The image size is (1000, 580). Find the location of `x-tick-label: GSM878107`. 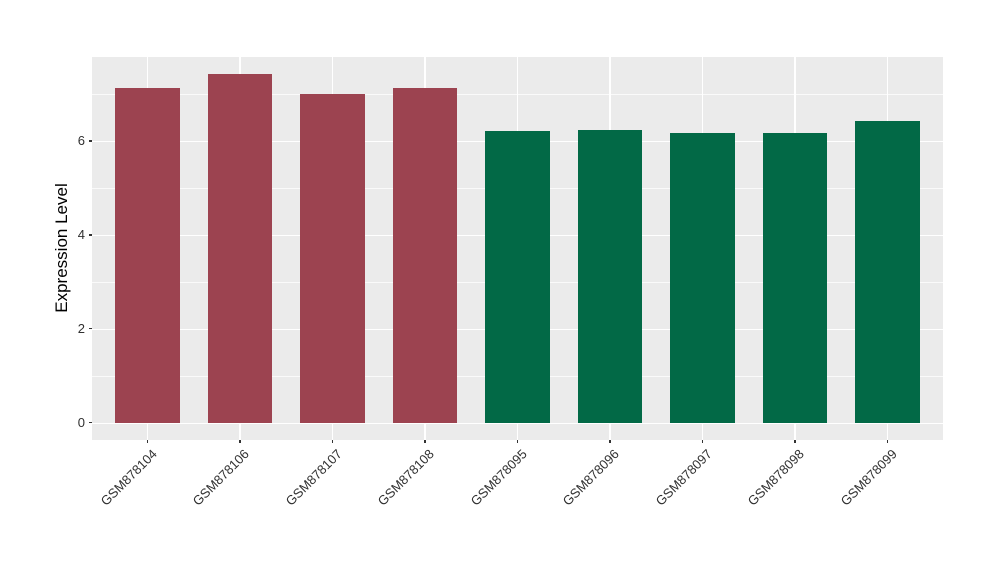

x-tick-label: GSM878107 is located at coordinates (313, 477).